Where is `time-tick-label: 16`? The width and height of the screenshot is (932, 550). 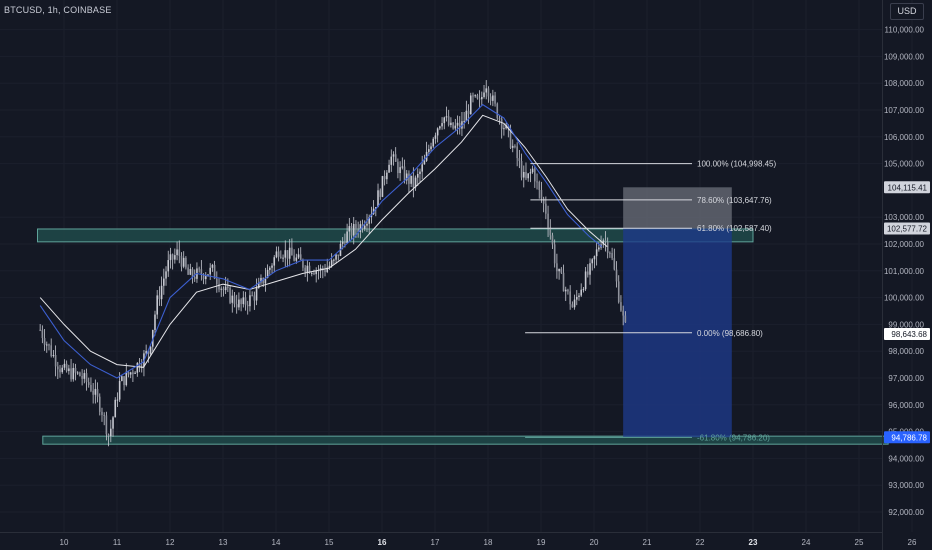
time-tick-label: 16 is located at coordinates (382, 542).